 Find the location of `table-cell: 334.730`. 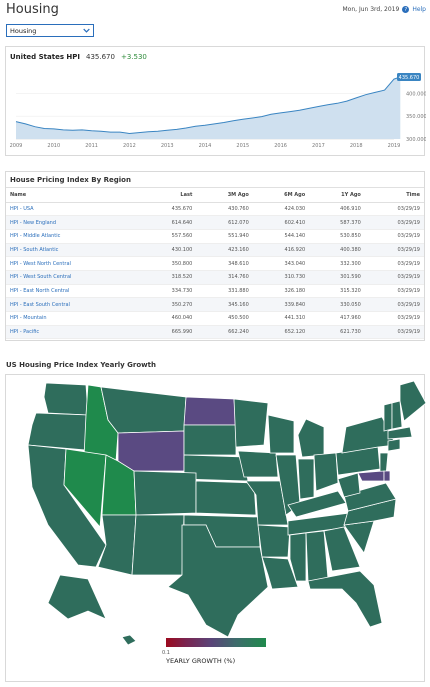

table-cell: 334.730 is located at coordinates (168, 291).